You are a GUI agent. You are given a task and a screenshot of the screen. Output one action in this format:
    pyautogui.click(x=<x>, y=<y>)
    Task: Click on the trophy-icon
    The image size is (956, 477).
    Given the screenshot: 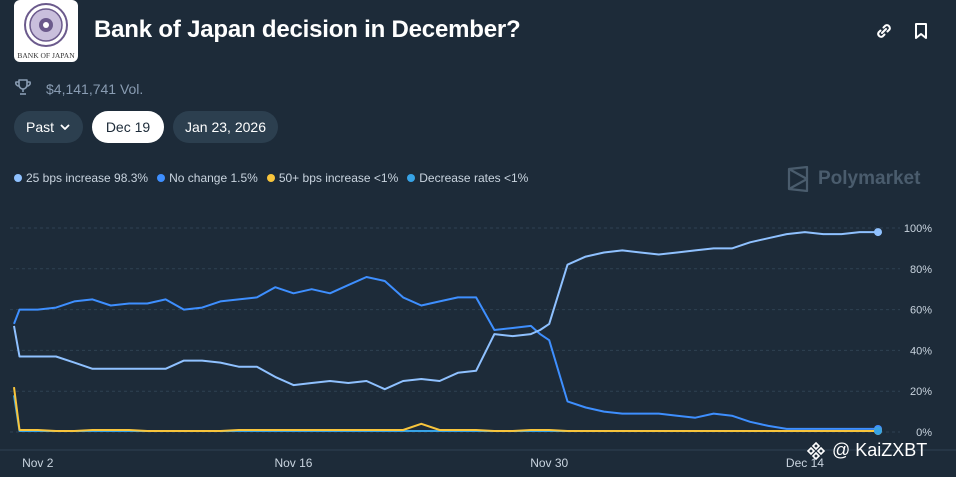 What is the action you would take?
    pyautogui.click(x=23, y=89)
    